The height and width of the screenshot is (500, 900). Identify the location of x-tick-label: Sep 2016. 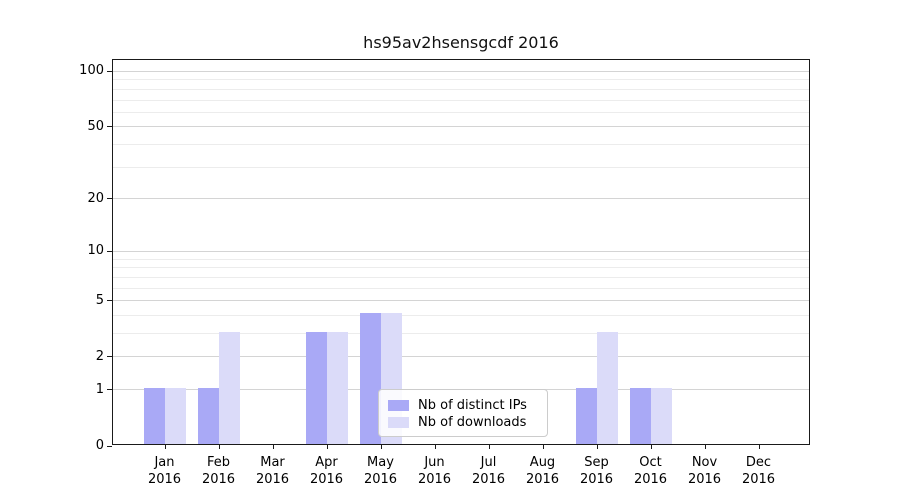
(596, 471).